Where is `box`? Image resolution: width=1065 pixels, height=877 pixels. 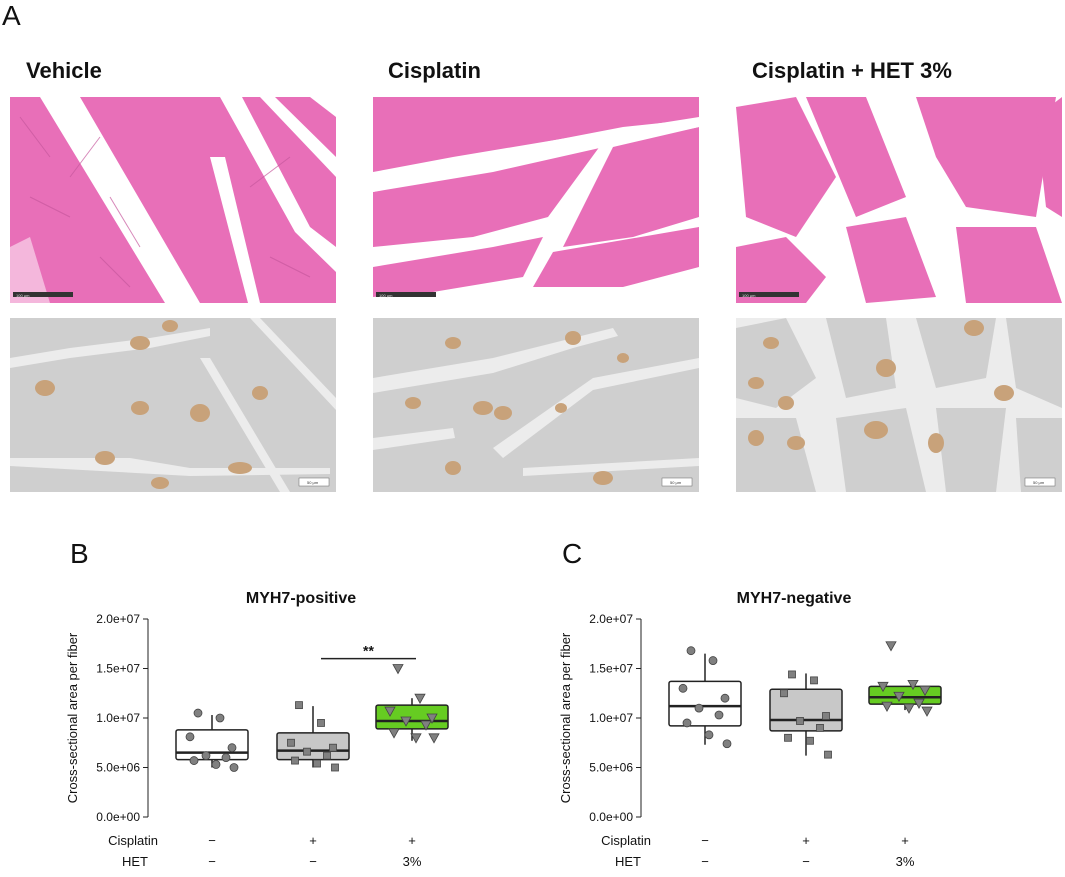
box is located at coordinates (313, 746).